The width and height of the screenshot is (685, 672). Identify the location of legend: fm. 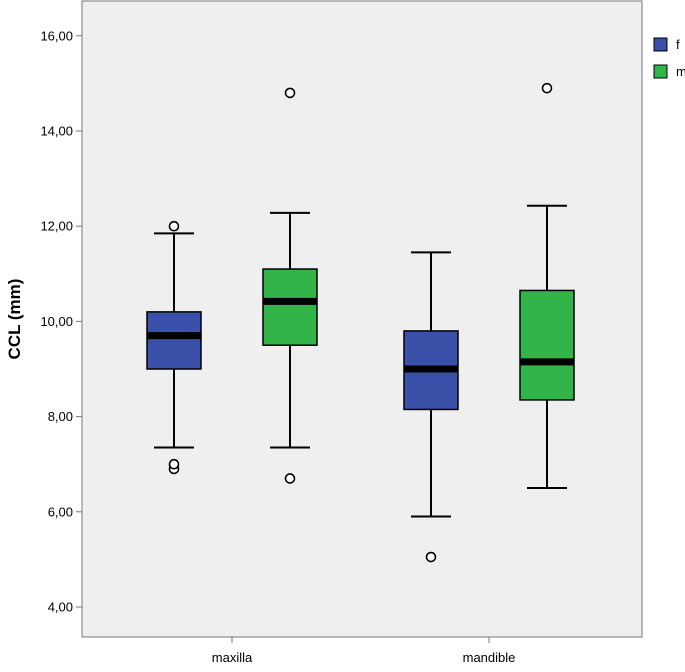
(669, 58).